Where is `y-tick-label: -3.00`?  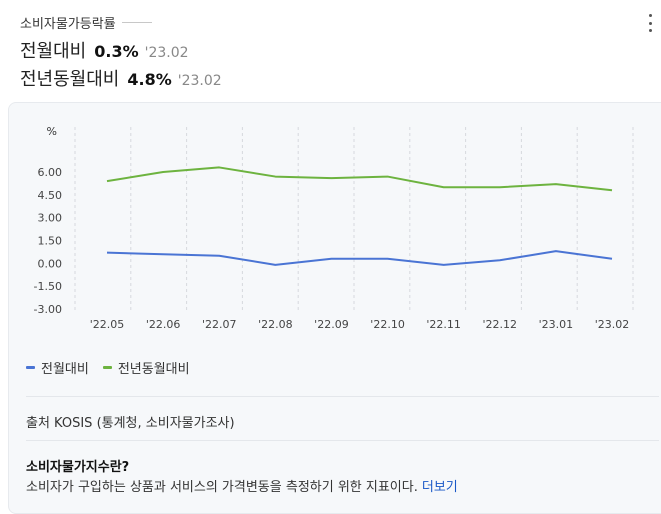
y-tick-label: -3.00 is located at coordinates (48, 309).